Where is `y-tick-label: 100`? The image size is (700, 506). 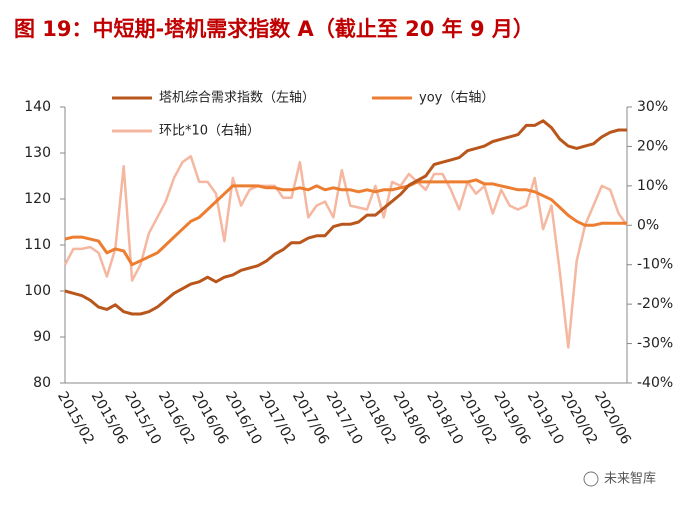 y-tick-label: 100 is located at coordinates (37, 291).